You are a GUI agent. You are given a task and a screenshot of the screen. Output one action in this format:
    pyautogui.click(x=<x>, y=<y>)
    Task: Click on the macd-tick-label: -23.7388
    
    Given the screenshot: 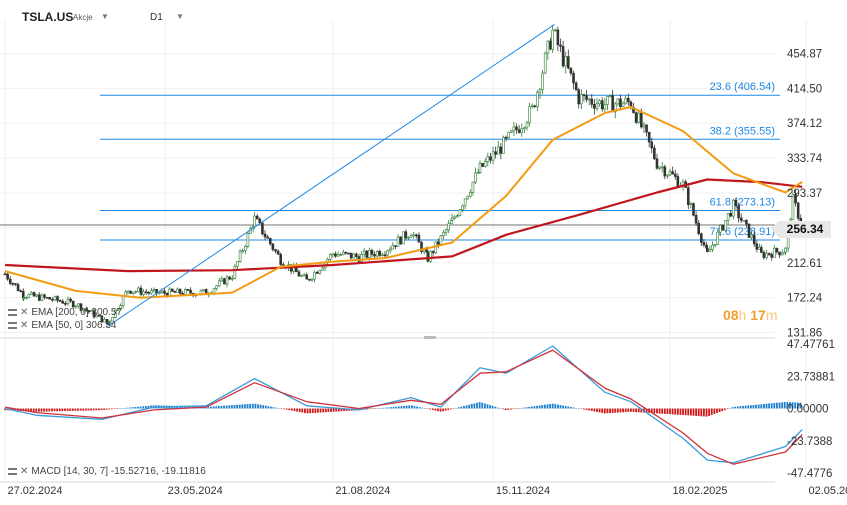 What is the action you would take?
    pyautogui.click(x=809, y=442)
    